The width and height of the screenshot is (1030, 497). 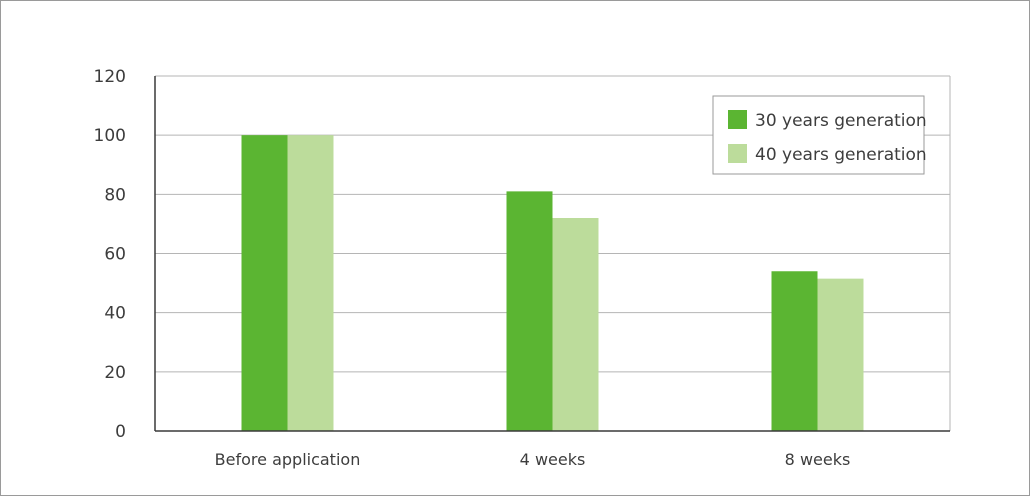 I want to click on x-axis-categories: Before application 4 weeks 8 weeks, so click(x=533, y=459).